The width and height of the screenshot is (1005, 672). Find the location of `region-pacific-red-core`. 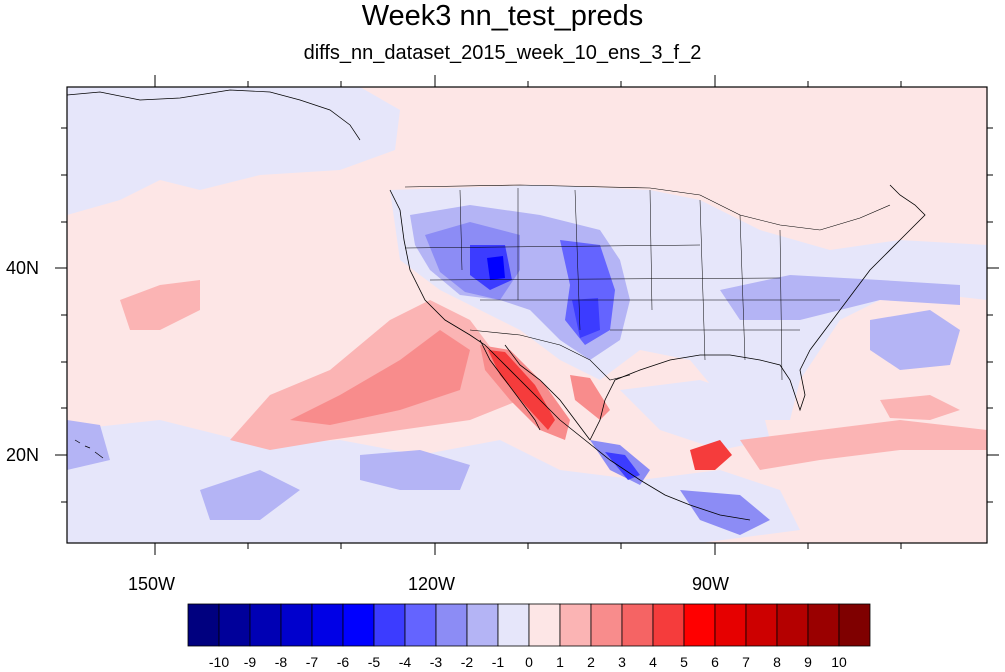

region-pacific-red-core is located at coordinates (380, 377).